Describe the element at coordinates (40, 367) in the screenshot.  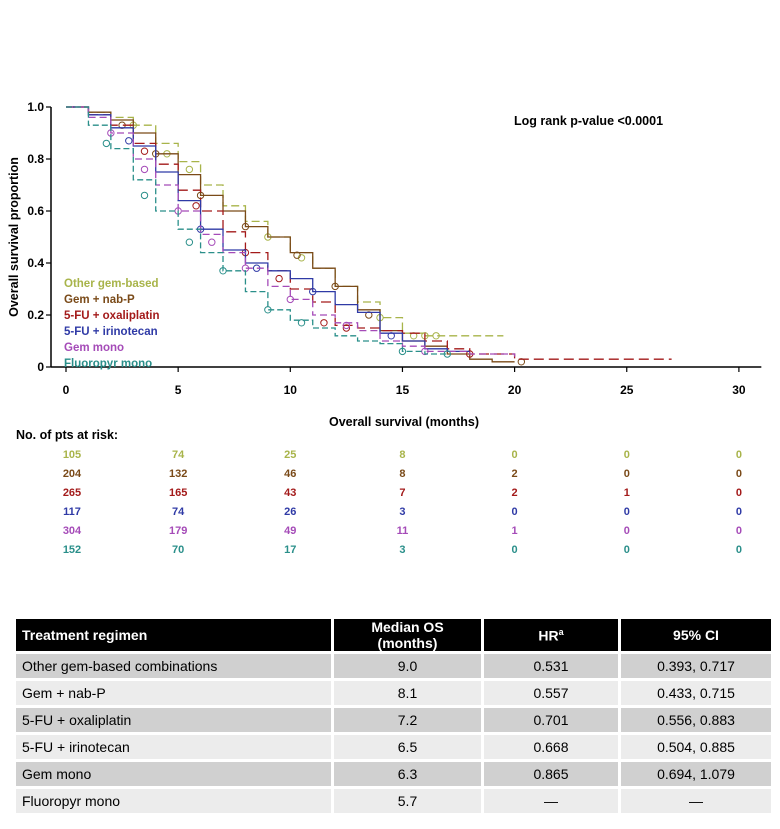
I see `y-tick-label-0: 0` at that location.